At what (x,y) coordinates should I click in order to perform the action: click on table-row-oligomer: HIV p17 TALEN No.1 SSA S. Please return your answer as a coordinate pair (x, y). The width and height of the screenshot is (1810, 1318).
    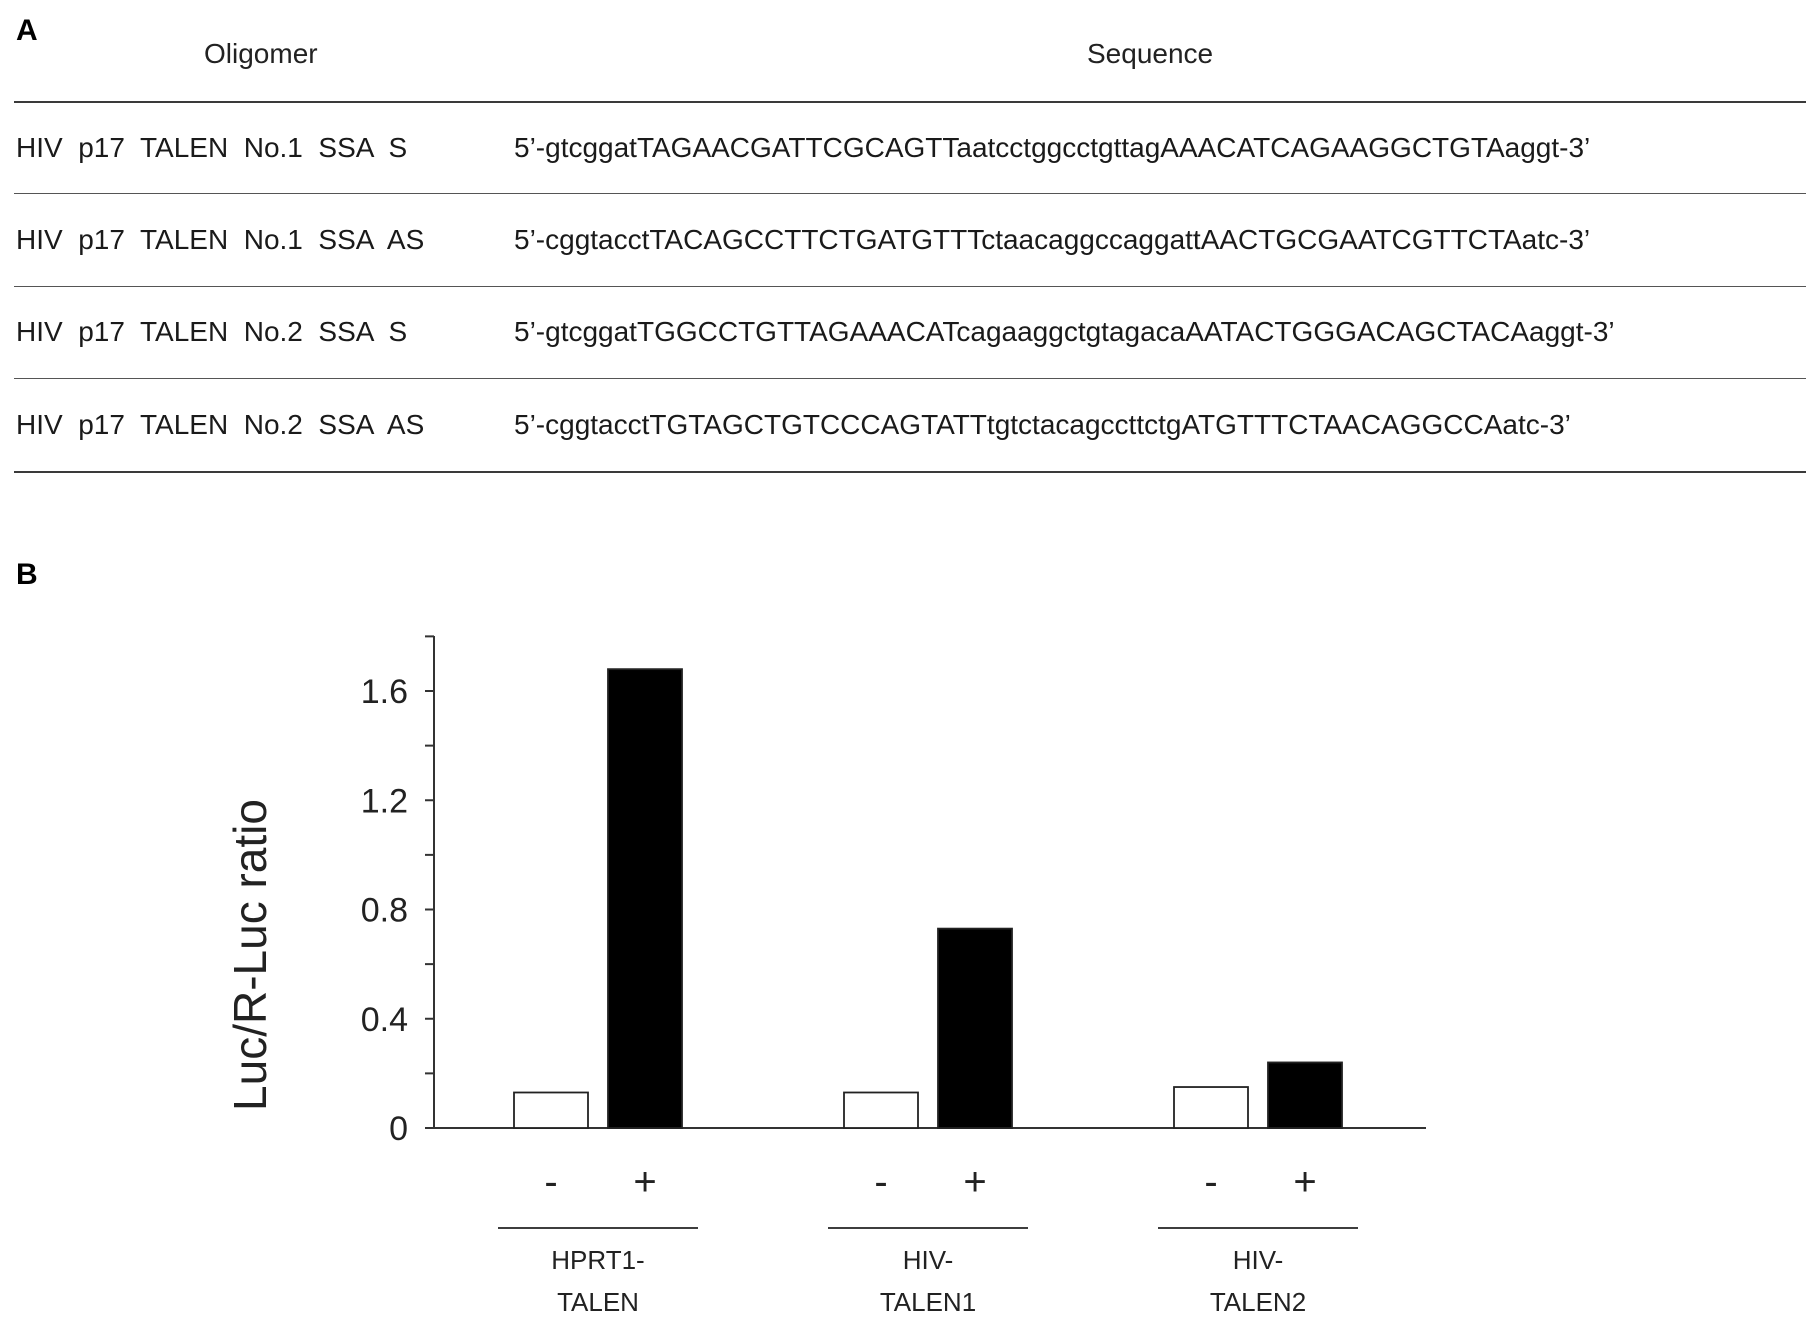
    Looking at the image, I should click on (212, 147).